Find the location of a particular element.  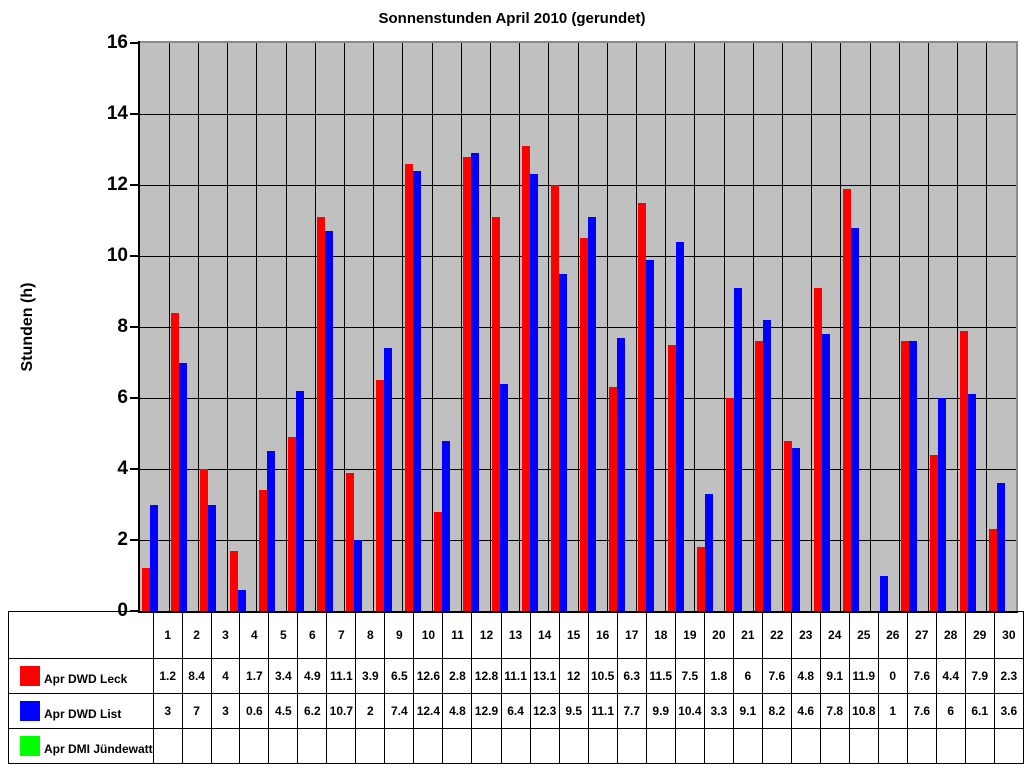

value-cell-day30 is located at coordinates (1008, 746).